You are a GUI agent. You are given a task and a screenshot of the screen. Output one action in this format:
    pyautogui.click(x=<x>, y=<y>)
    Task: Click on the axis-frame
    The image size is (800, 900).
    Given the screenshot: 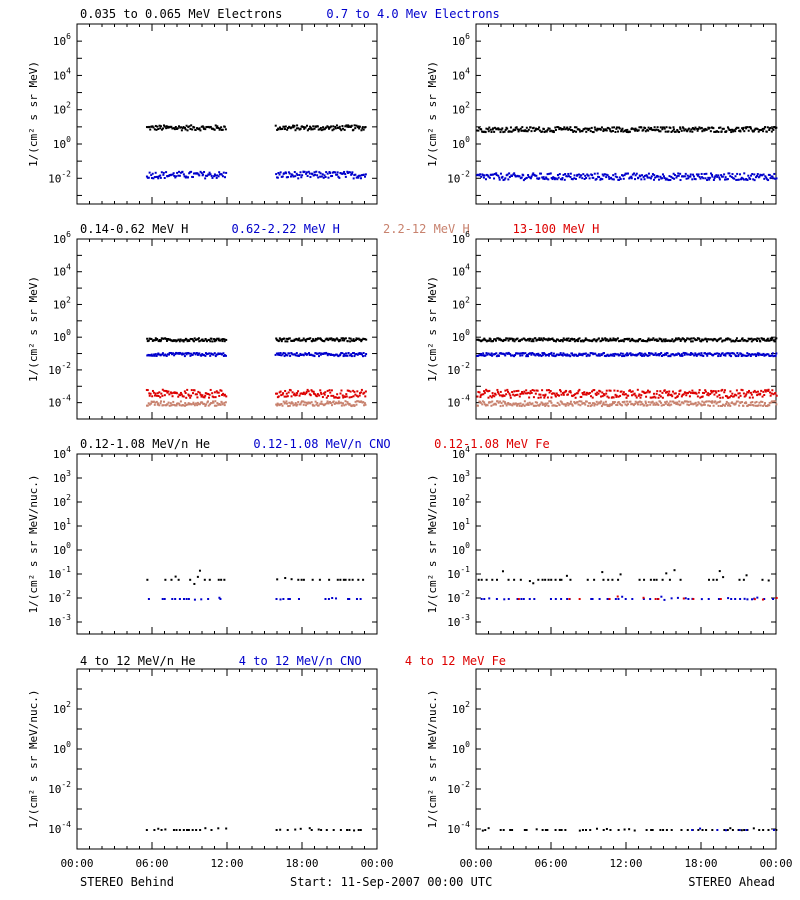 What is the action you would take?
    pyautogui.click(x=626, y=544)
    